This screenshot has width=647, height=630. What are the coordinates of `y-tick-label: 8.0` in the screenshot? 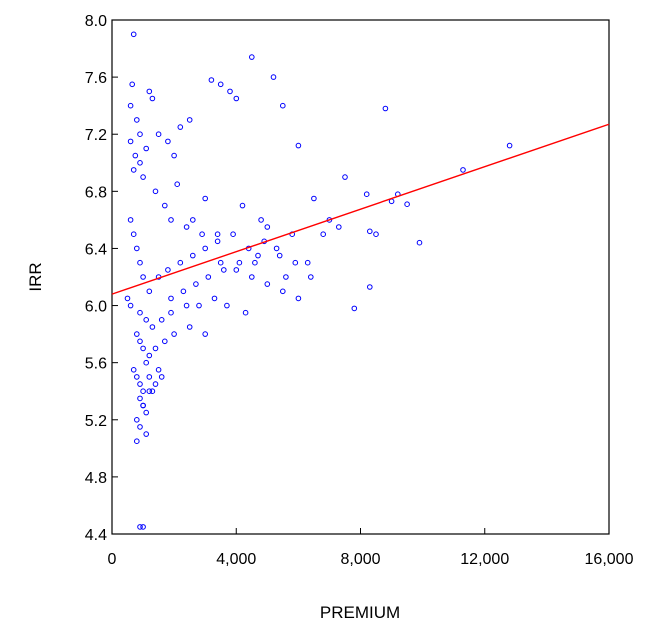 It's located at (96, 21).